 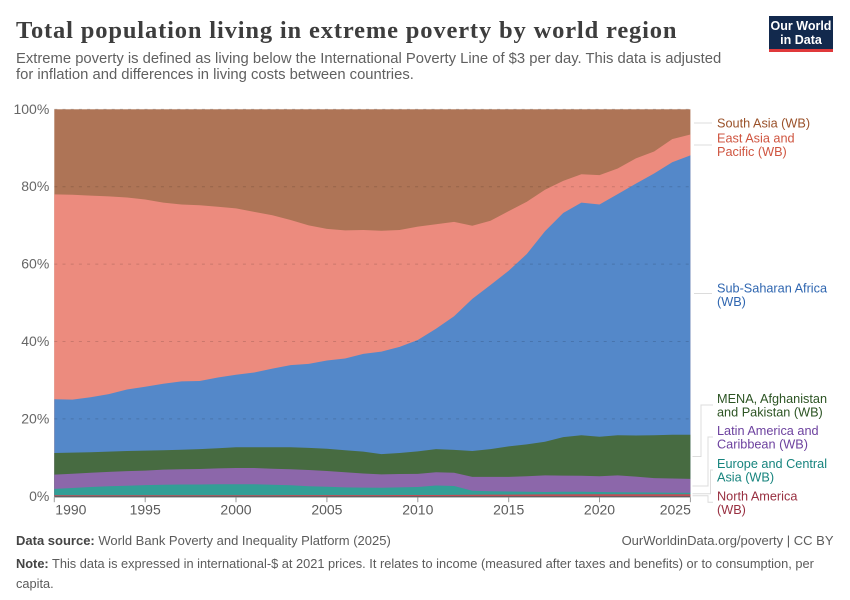 I want to click on svg-text: Caribbean (WB), so click(x=762, y=445).